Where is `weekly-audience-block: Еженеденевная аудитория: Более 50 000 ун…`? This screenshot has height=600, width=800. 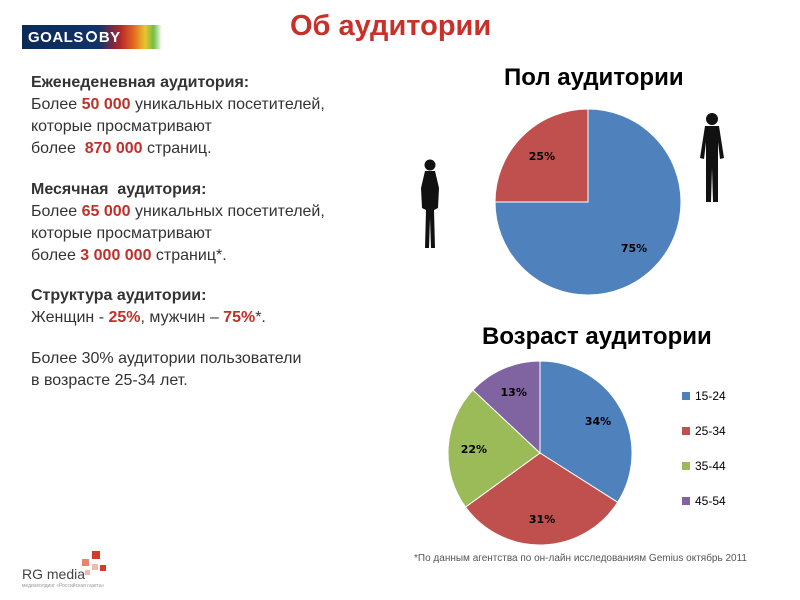 weekly-audience-block: Еженеденевная аудитория: Более 50 000 ун… is located at coordinates (216, 116).